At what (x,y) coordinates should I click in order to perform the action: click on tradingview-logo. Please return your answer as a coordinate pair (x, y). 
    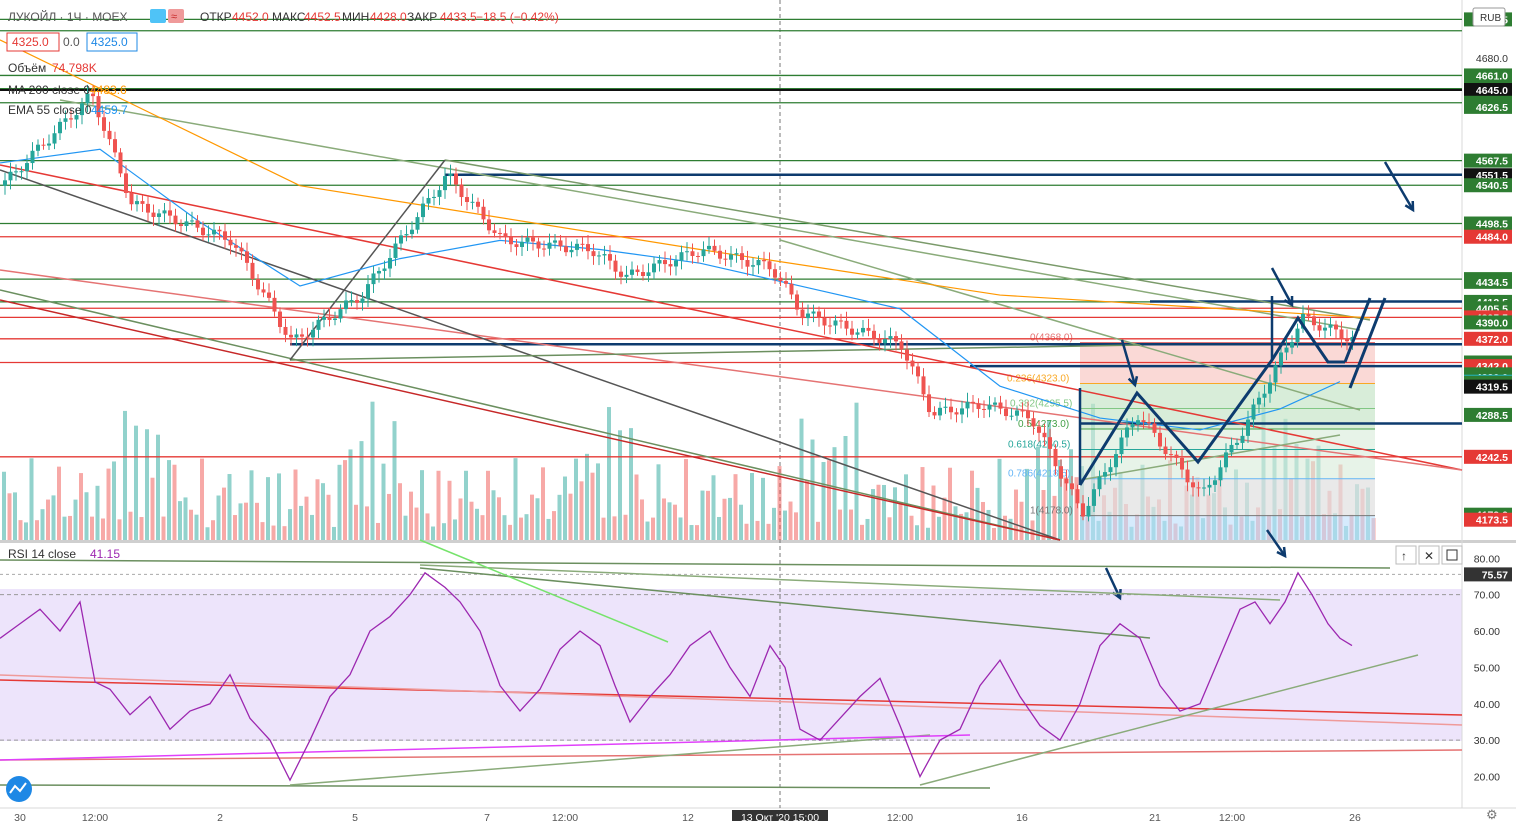
    Looking at the image, I should click on (19, 789).